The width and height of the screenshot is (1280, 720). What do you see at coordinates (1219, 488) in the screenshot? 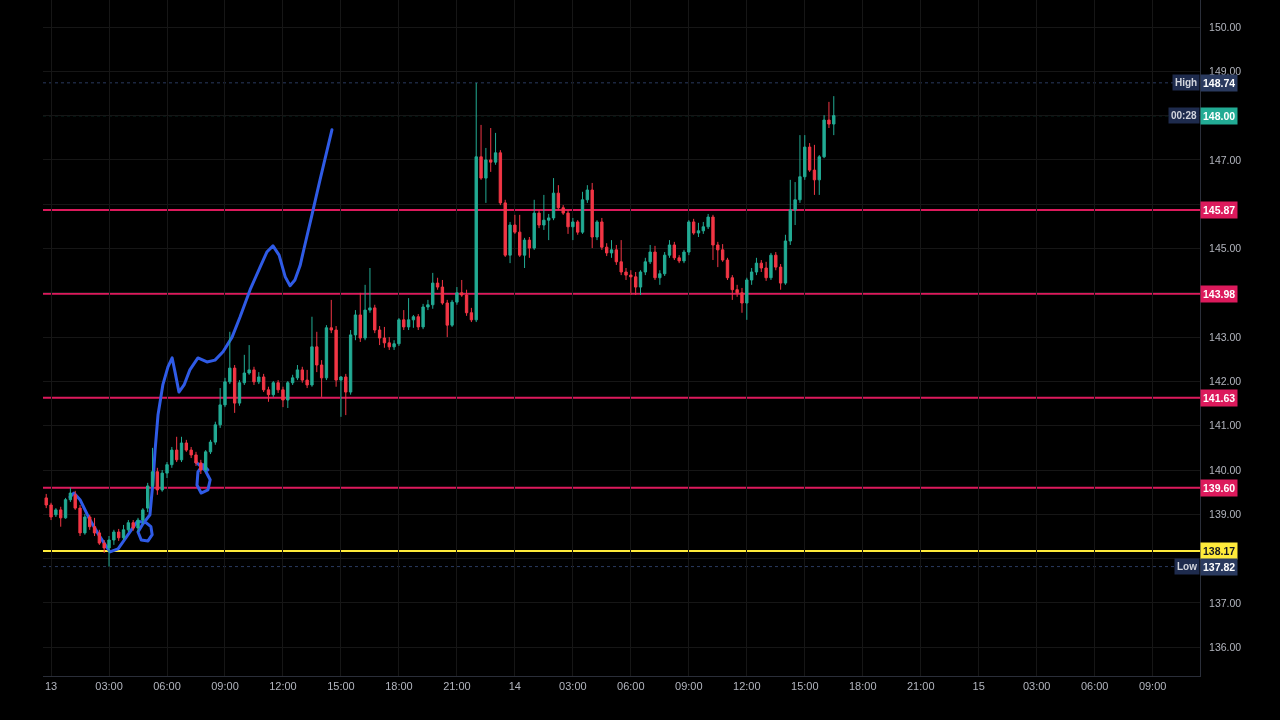
I see `ref-line-label: 139.60` at bounding box center [1219, 488].